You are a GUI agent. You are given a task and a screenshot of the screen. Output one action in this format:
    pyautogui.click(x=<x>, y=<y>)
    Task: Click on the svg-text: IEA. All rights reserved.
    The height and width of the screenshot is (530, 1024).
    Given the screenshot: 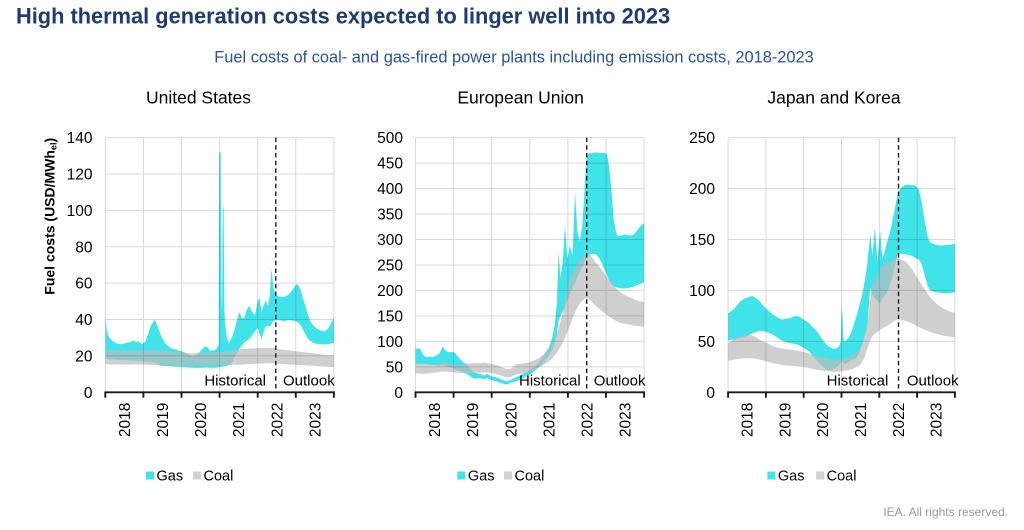 What is the action you would take?
    pyautogui.click(x=945, y=512)
    